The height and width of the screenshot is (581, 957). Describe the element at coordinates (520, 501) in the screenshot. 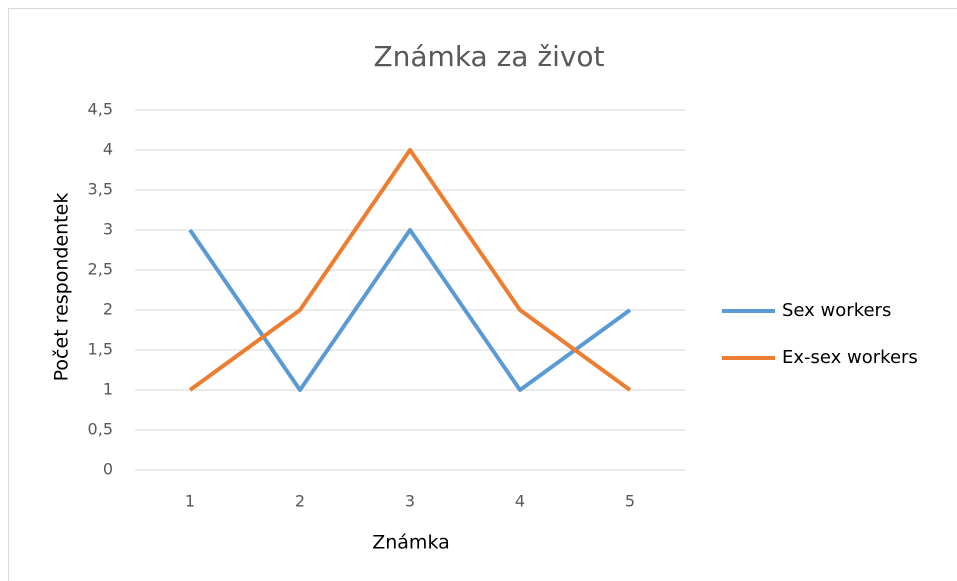

I see `x-tick-label: 4` at that location.